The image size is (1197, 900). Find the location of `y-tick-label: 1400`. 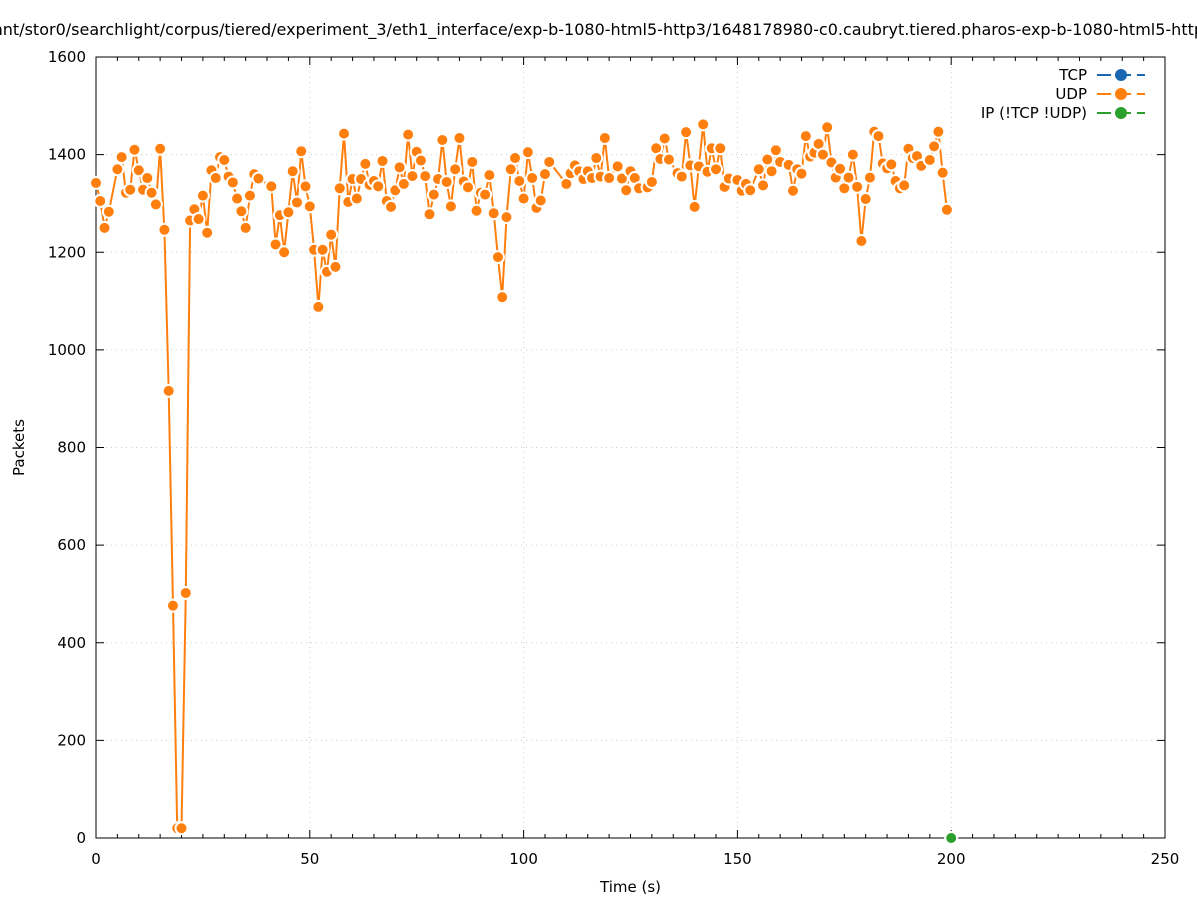

y-tick-label: 1400 is located at coordinates (67, 155).